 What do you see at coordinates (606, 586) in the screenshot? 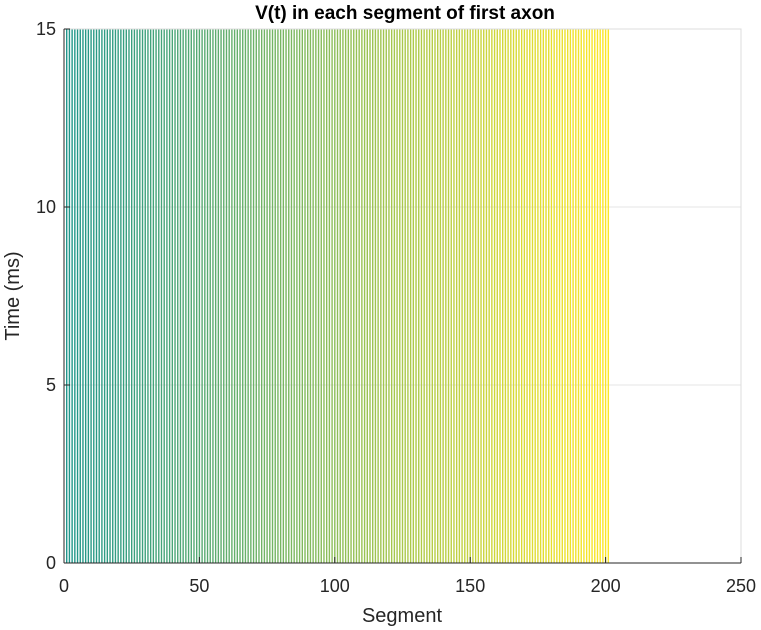
I see `x-tick-label: 200` at bounding box center [606, 586].